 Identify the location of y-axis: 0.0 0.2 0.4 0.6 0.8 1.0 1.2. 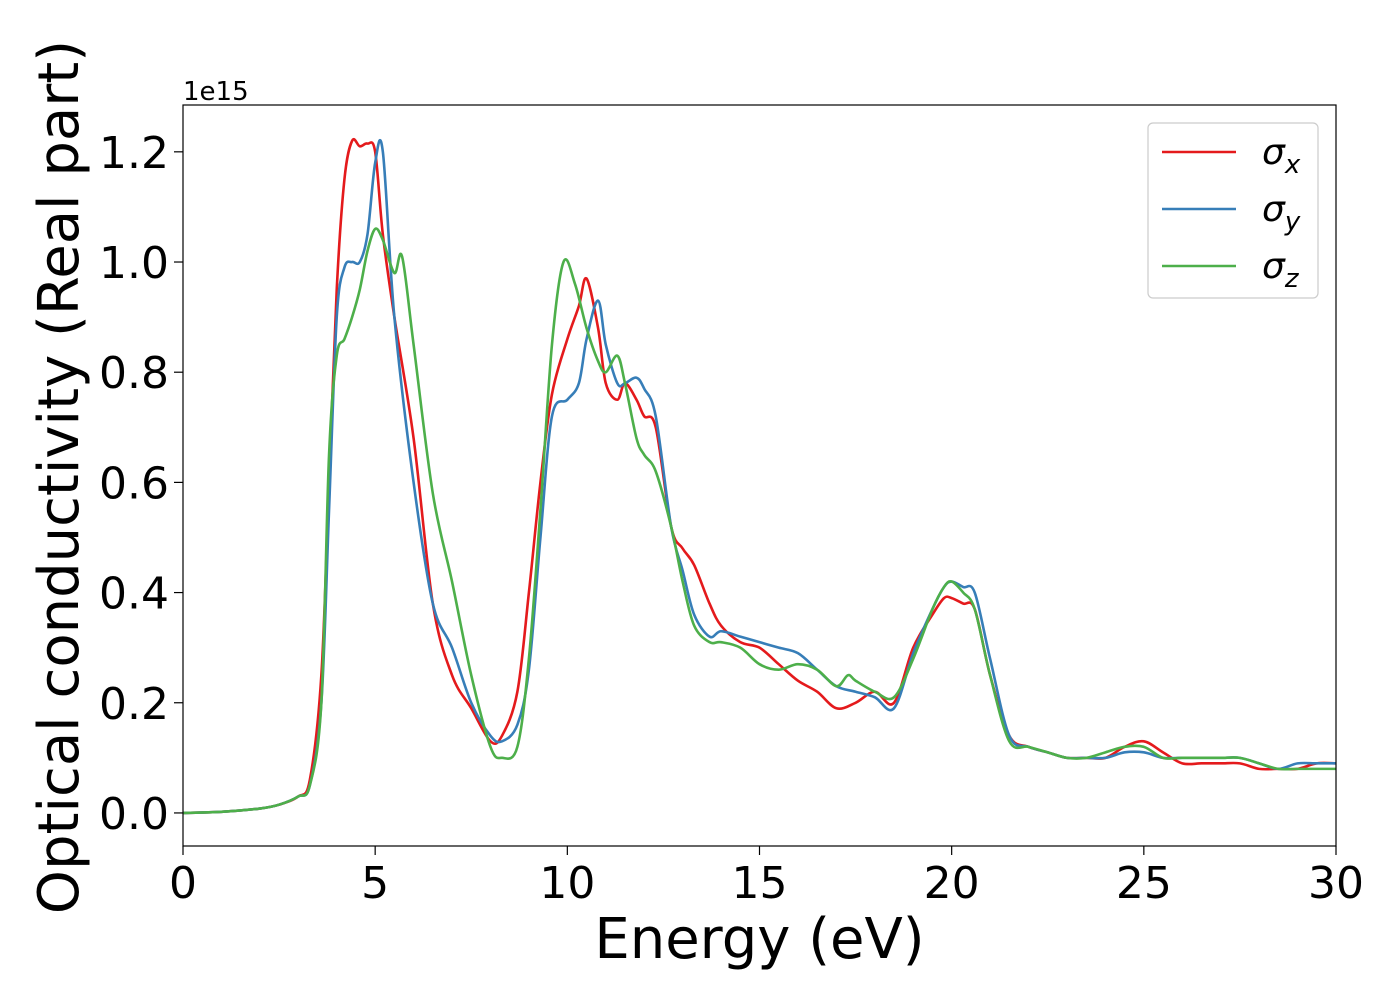
(141, 484).